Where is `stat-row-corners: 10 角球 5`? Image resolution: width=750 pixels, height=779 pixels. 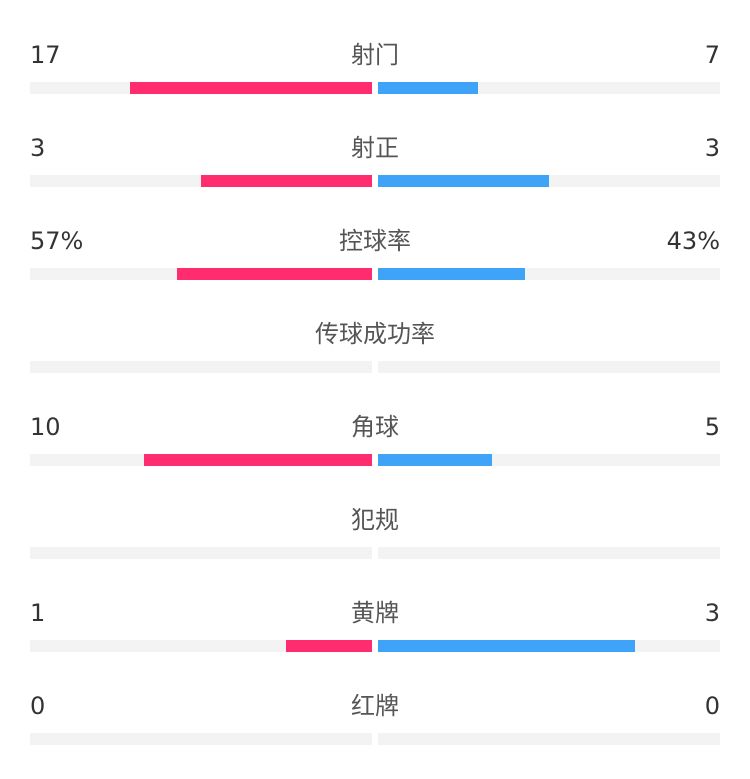
stat-row-corners: 10 角球 5 is located at coordinates (375, 453).